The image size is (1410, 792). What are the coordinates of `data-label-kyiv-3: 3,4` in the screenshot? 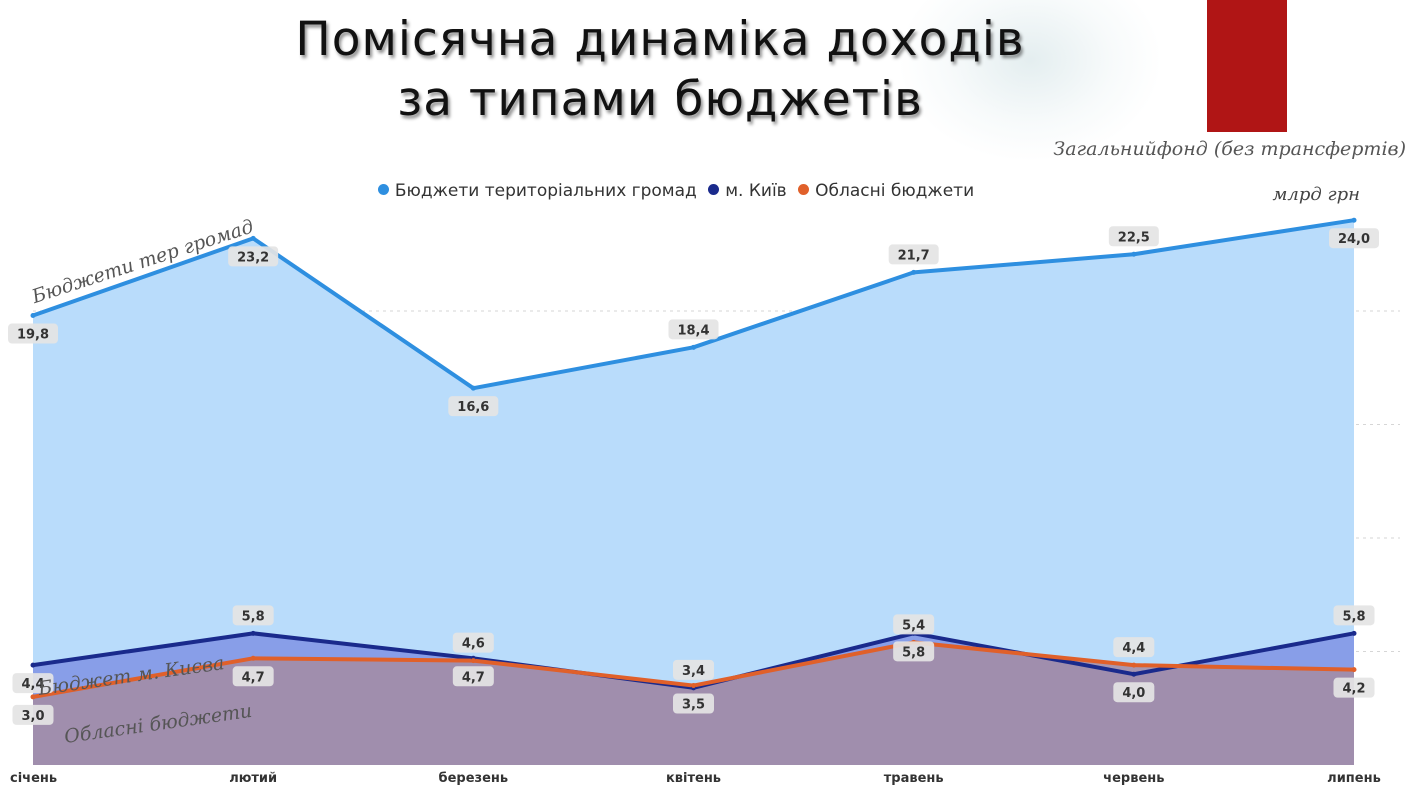 It's located at (693, 671).